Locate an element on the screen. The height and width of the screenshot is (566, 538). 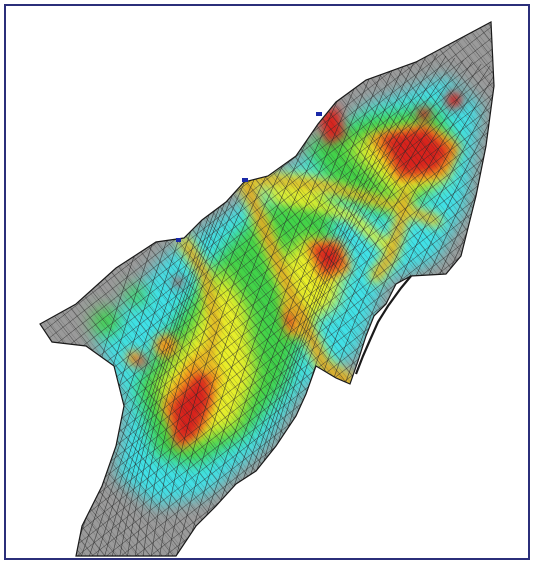
channel-markers is located at coordinates (249, 177).